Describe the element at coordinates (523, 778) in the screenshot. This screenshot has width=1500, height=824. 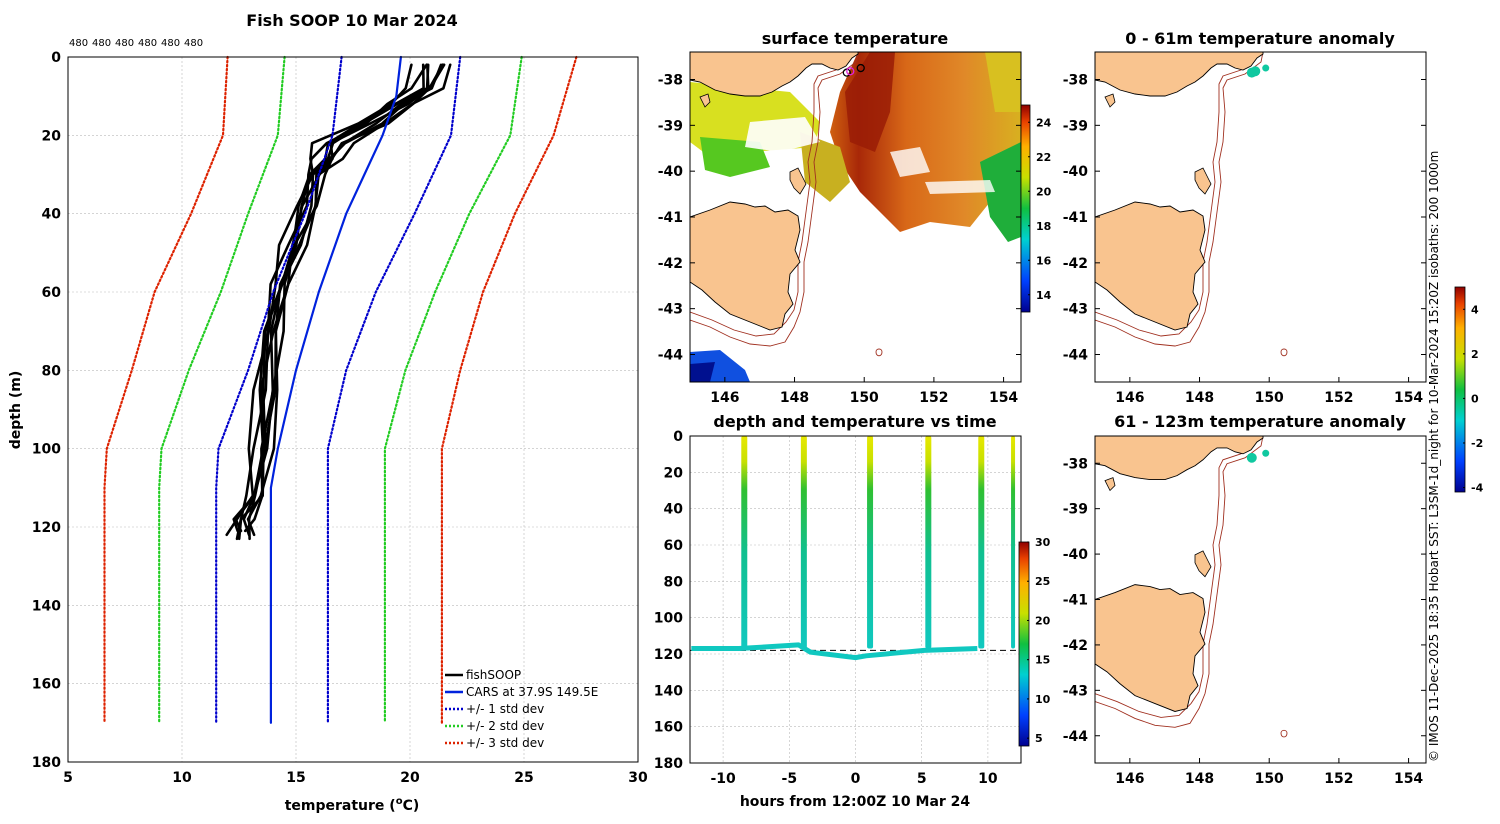
I see `profile-xtick: 25` at that location.